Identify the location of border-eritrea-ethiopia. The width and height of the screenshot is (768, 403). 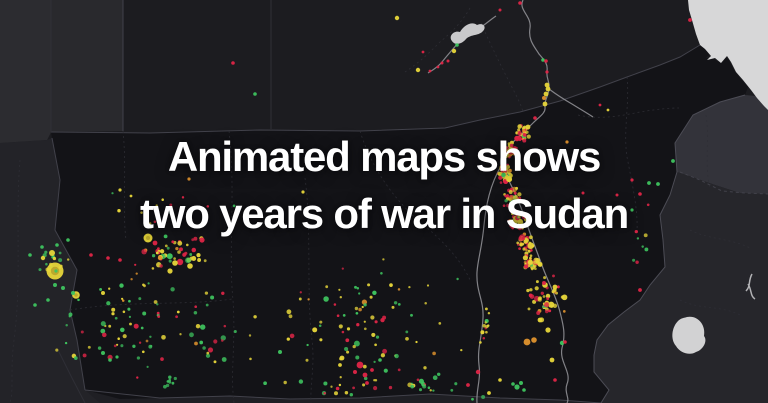
(723, 183).